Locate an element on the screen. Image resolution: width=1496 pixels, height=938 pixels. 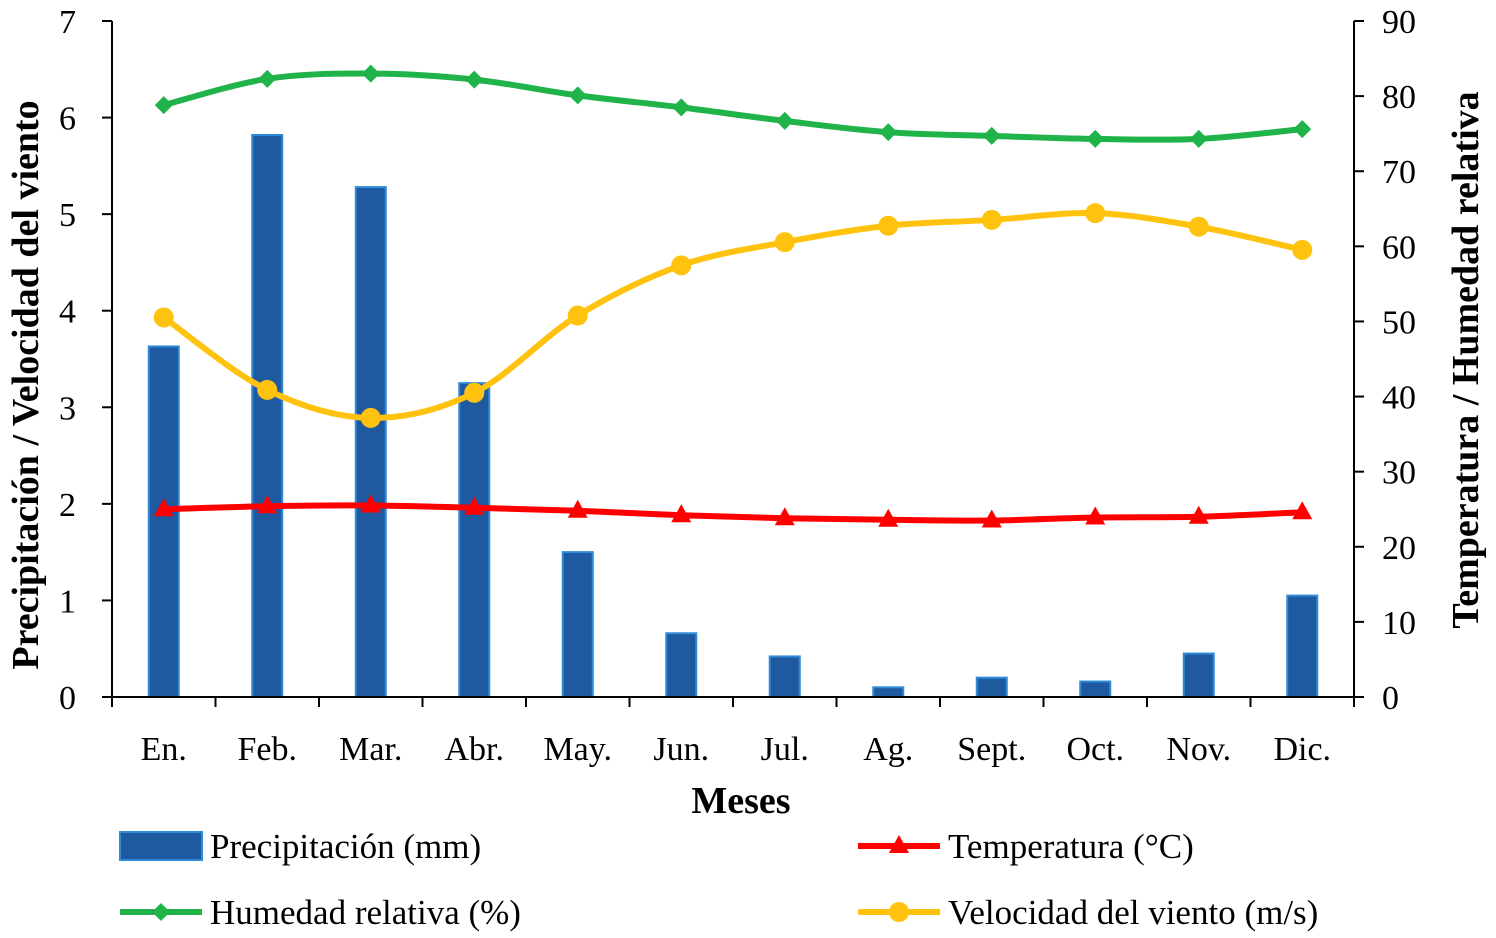
legend-label: Humedad relativa (%) is located at coordinates (365, 912).